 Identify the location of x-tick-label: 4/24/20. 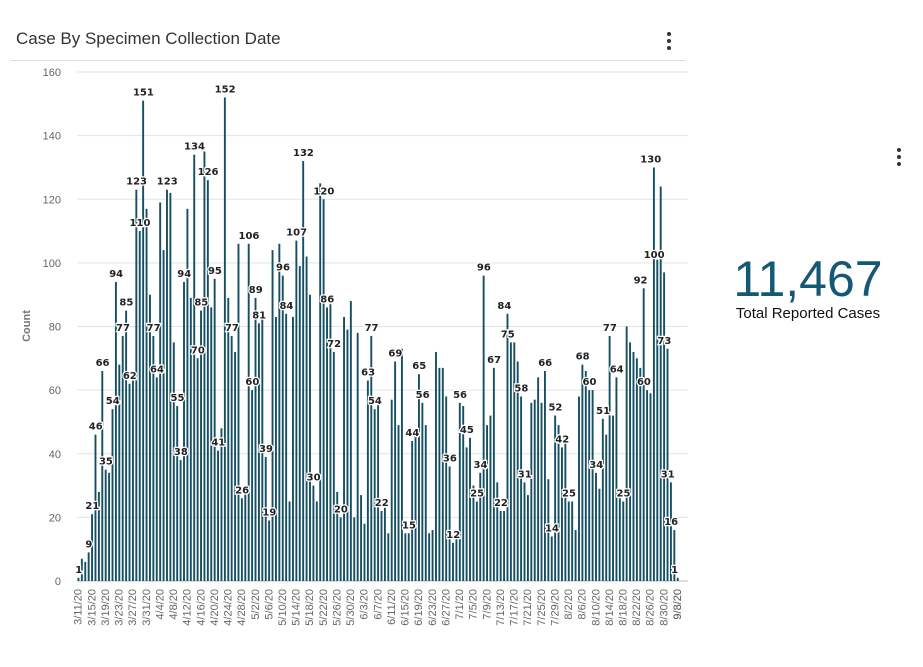
(229, 607).